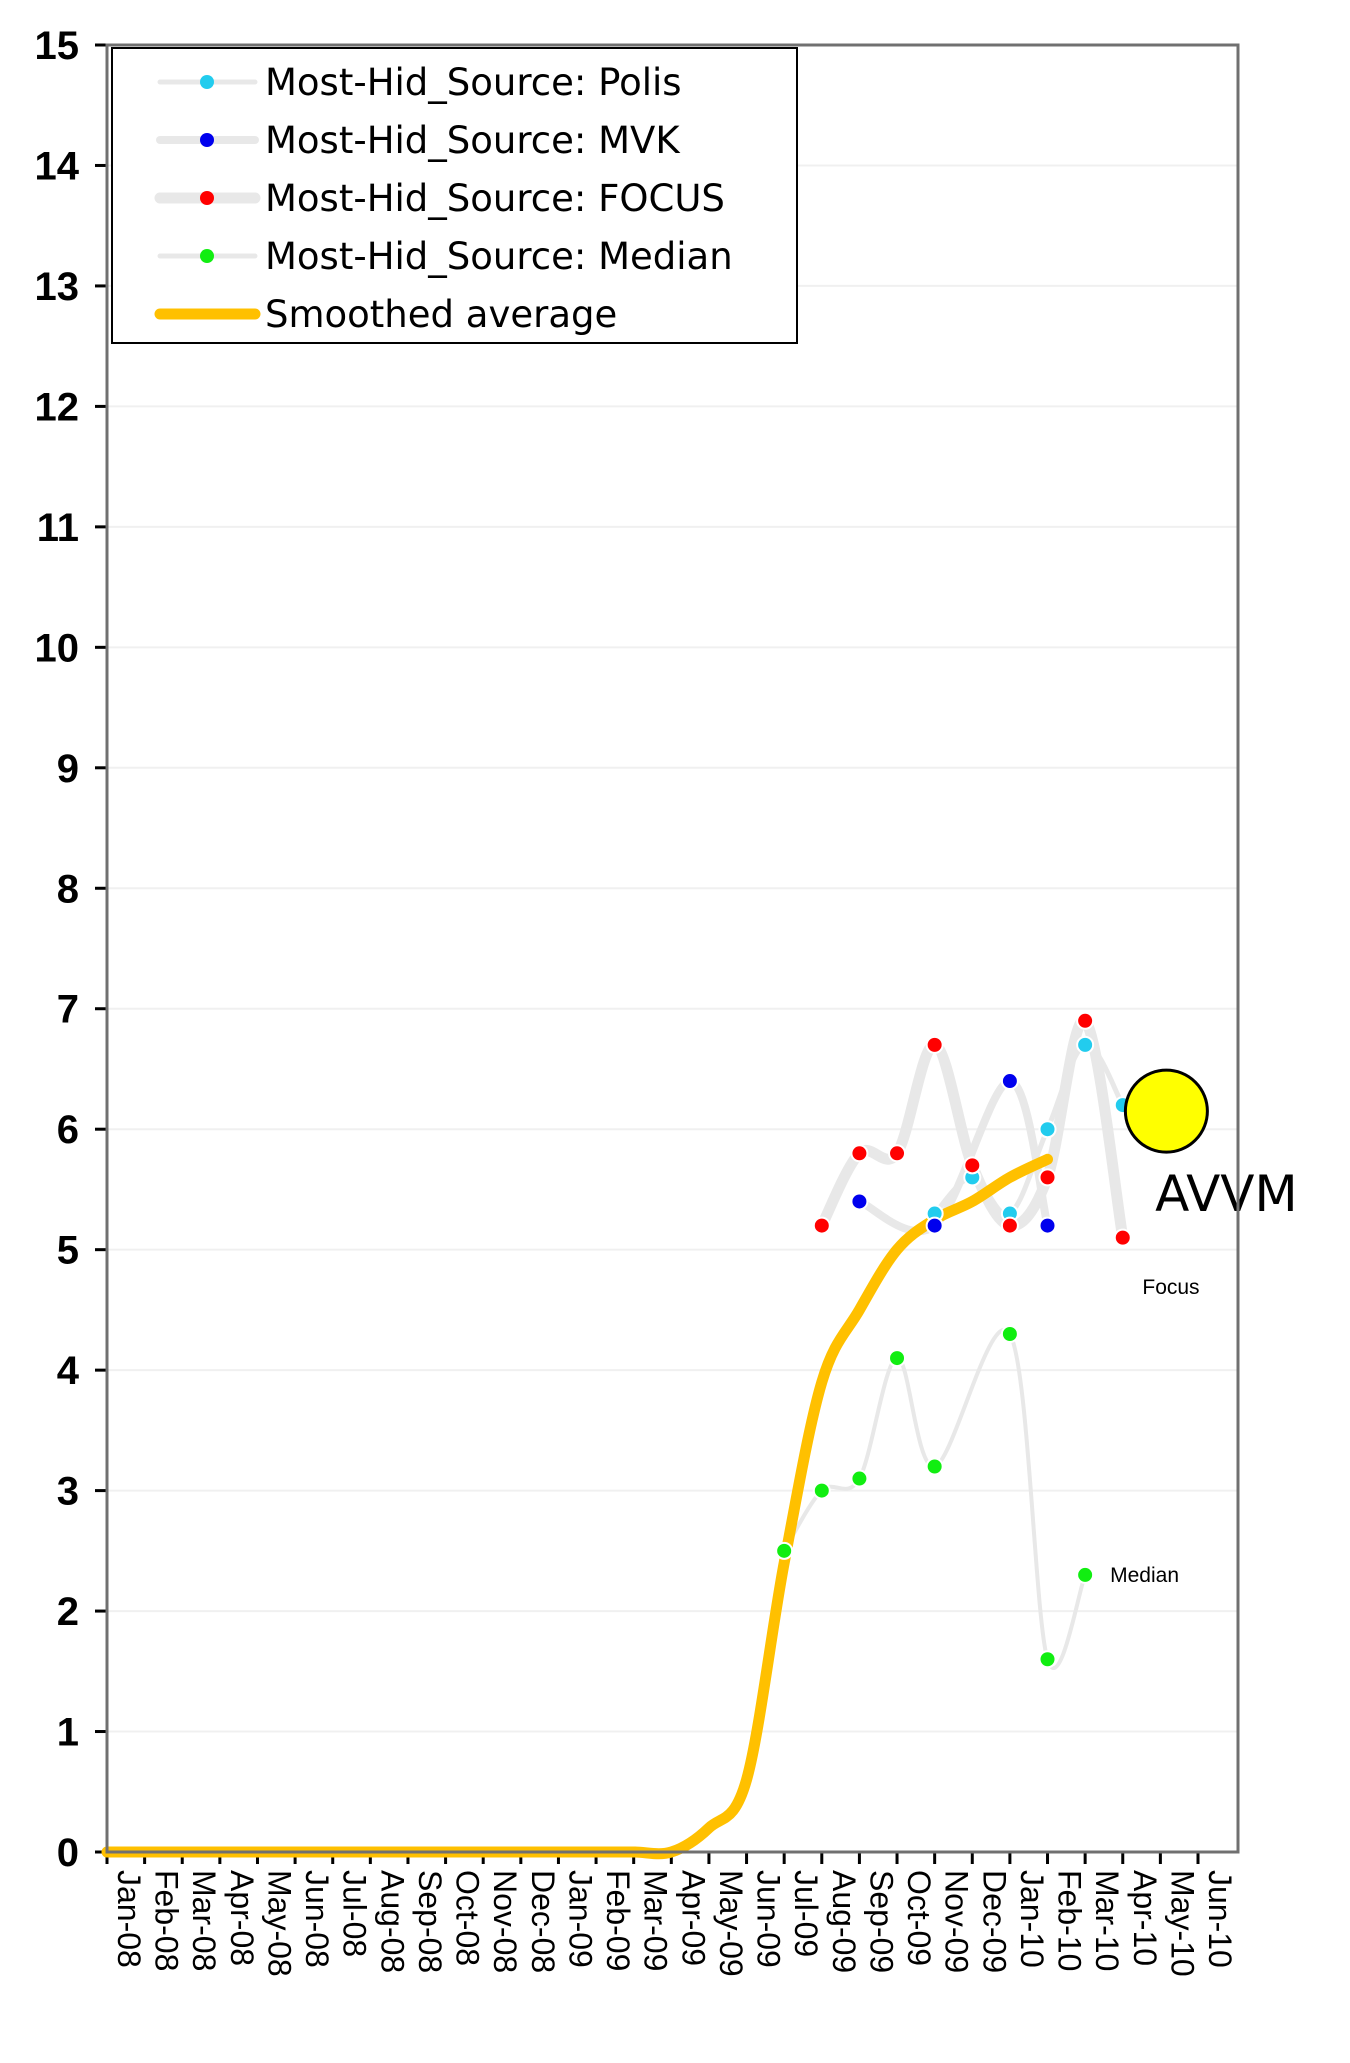  I want to click on x-tick-label: Jun-09, so click(769, 1919).